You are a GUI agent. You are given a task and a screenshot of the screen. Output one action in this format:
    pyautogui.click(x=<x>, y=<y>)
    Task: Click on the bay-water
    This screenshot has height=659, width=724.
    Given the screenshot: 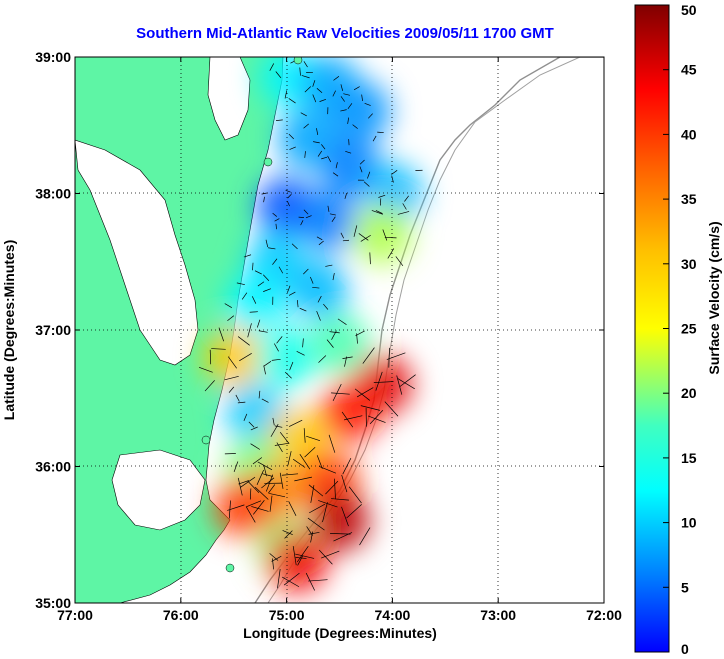 What is the action you would take?
    pyautogui.click(x=137, y=252)
    